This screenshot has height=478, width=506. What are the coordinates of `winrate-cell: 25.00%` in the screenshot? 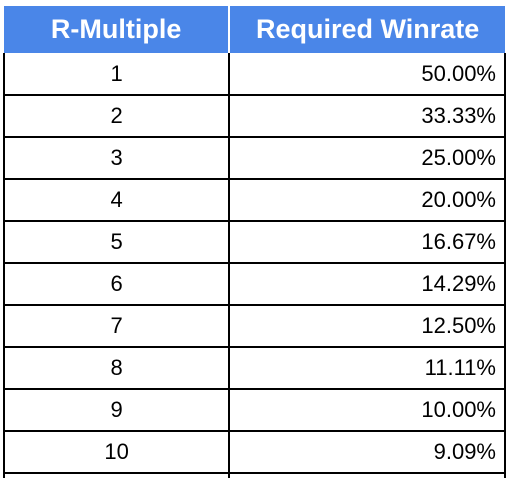 It's located at (367, 158).